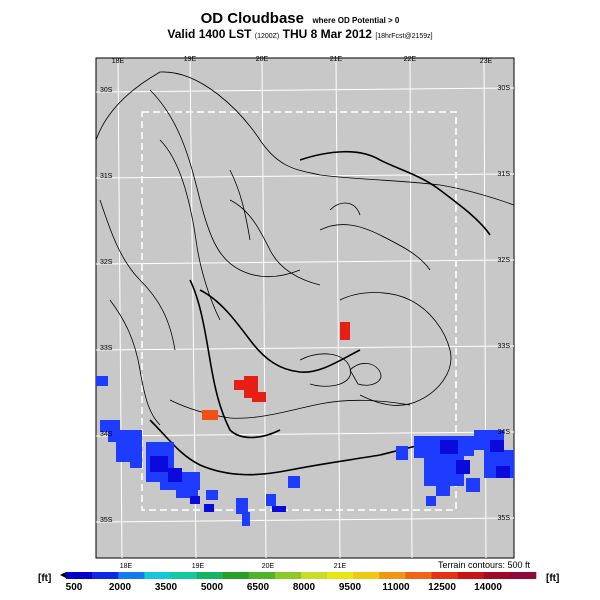 The image size is (600, 600). Describe the element at coordinates (504, 518) in the screenshot. I see `lat-label-right-5: 35S` at that location.